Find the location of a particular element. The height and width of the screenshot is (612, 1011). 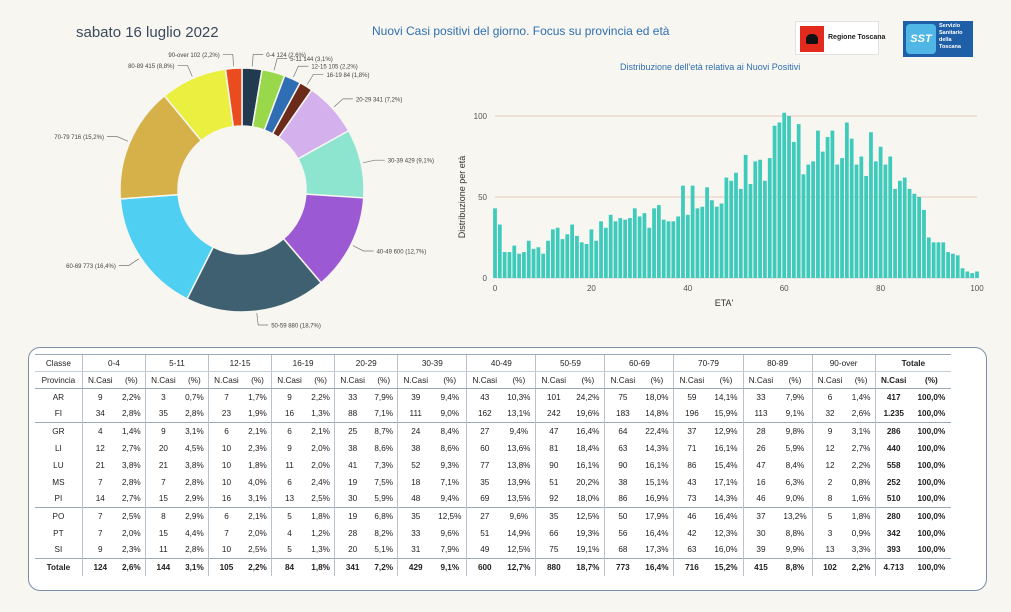

cases-cell: 716 is located at coordinates (691, 567).